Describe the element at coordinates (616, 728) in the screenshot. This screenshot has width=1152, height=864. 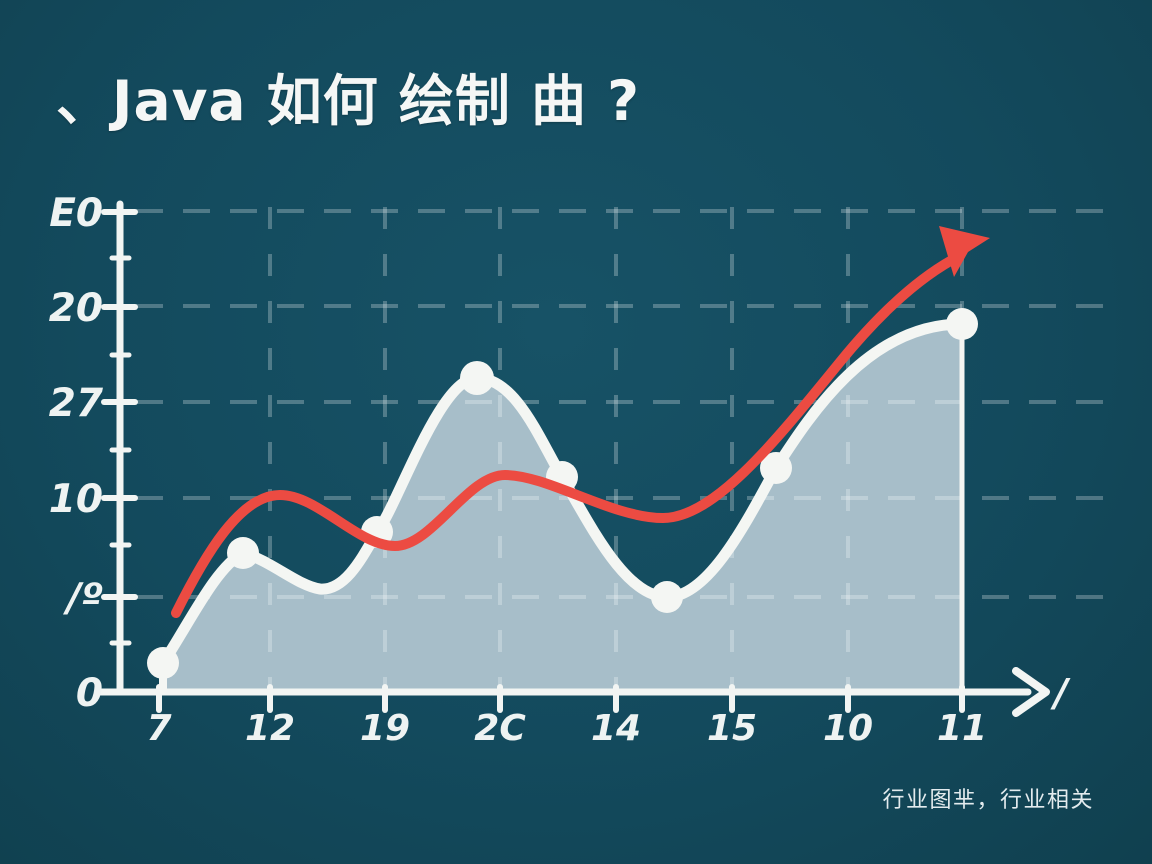
I see `x-tick-label: 14` at that location.